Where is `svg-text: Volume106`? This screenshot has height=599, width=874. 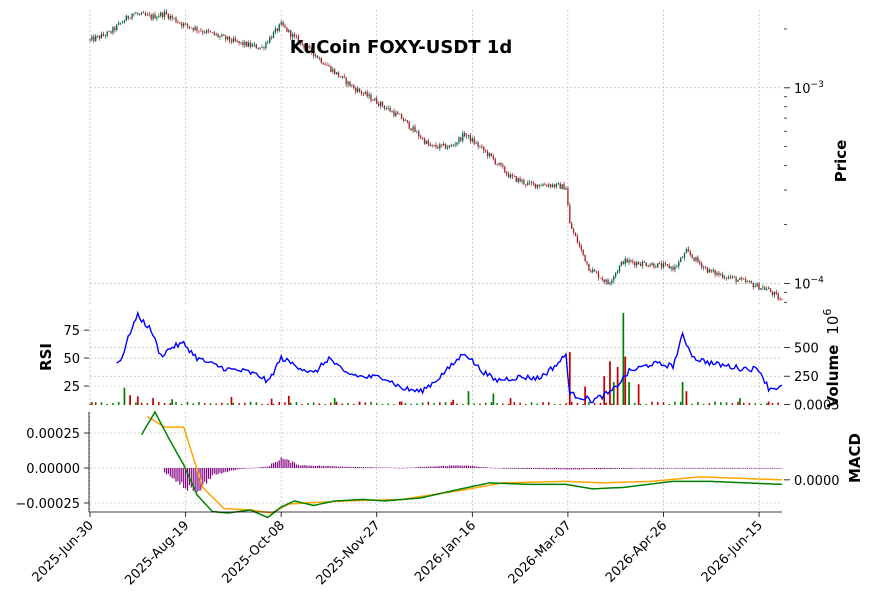
svg-text: Volume106 is located at coordinates (831, 358).